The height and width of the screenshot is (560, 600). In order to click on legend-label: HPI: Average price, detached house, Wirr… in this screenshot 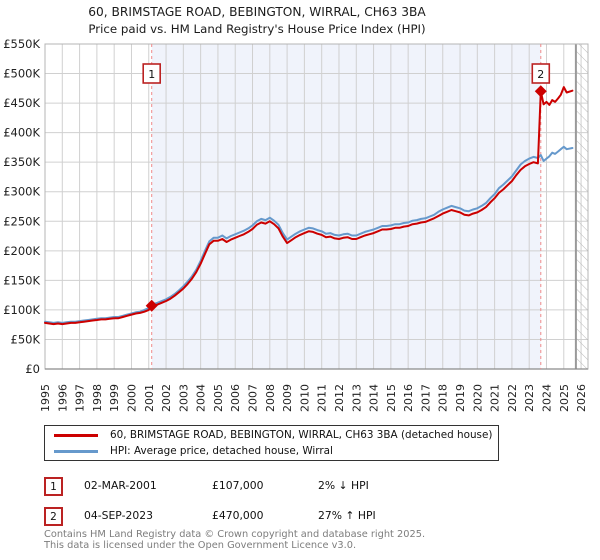, I will do `click(221, 451)`.